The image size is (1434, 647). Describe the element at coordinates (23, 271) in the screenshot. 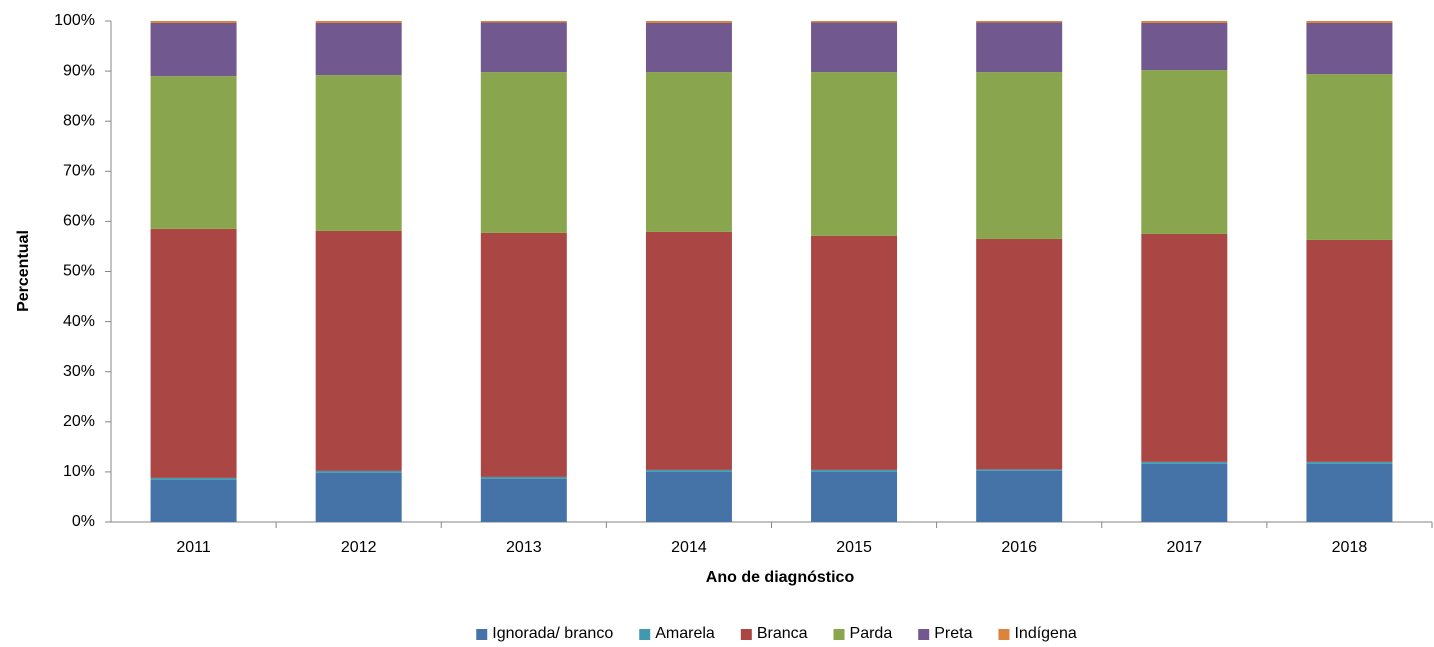

I see `y-axis-title: Percentual` at that location.